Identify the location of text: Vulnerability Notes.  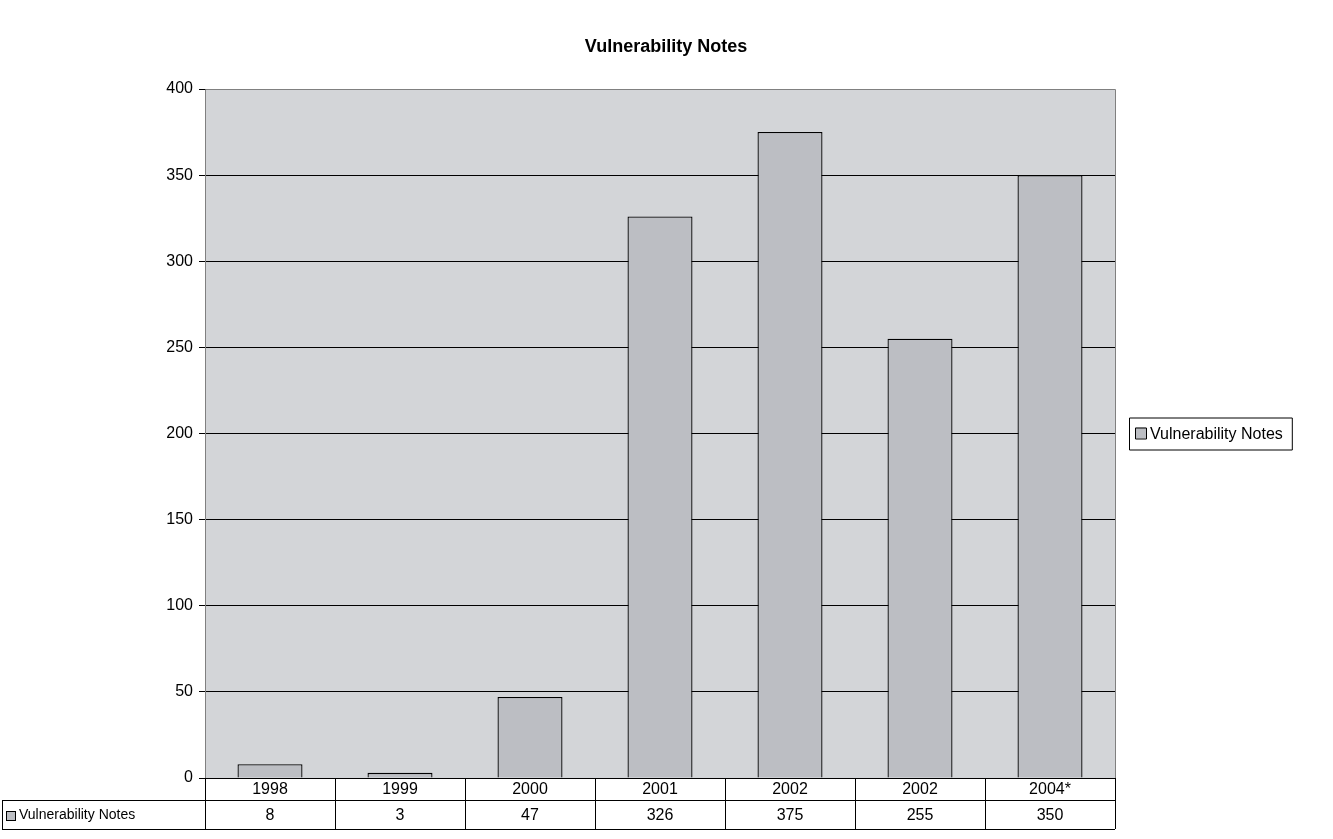
(77, 814).